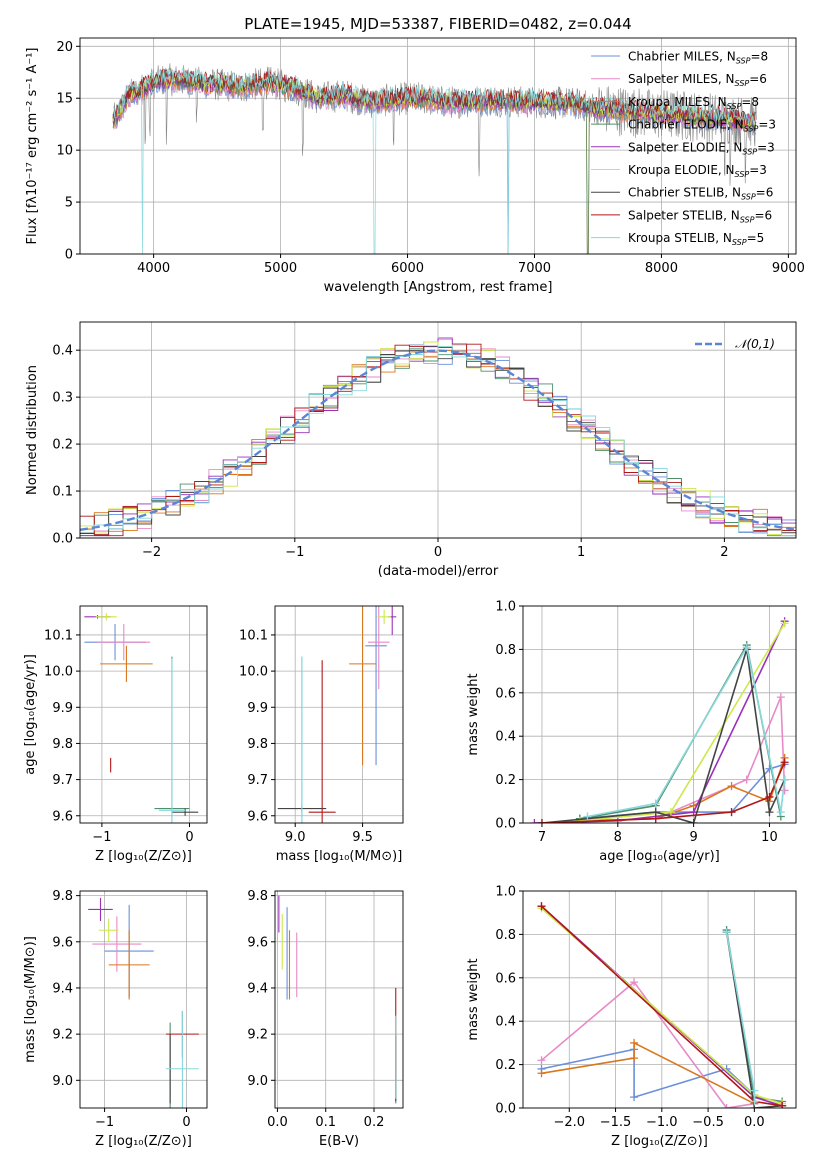 The image size is (819, 1170). I want to click on legend-entry: Chabrier STELIB, NSSP=6, so click(700, 194).